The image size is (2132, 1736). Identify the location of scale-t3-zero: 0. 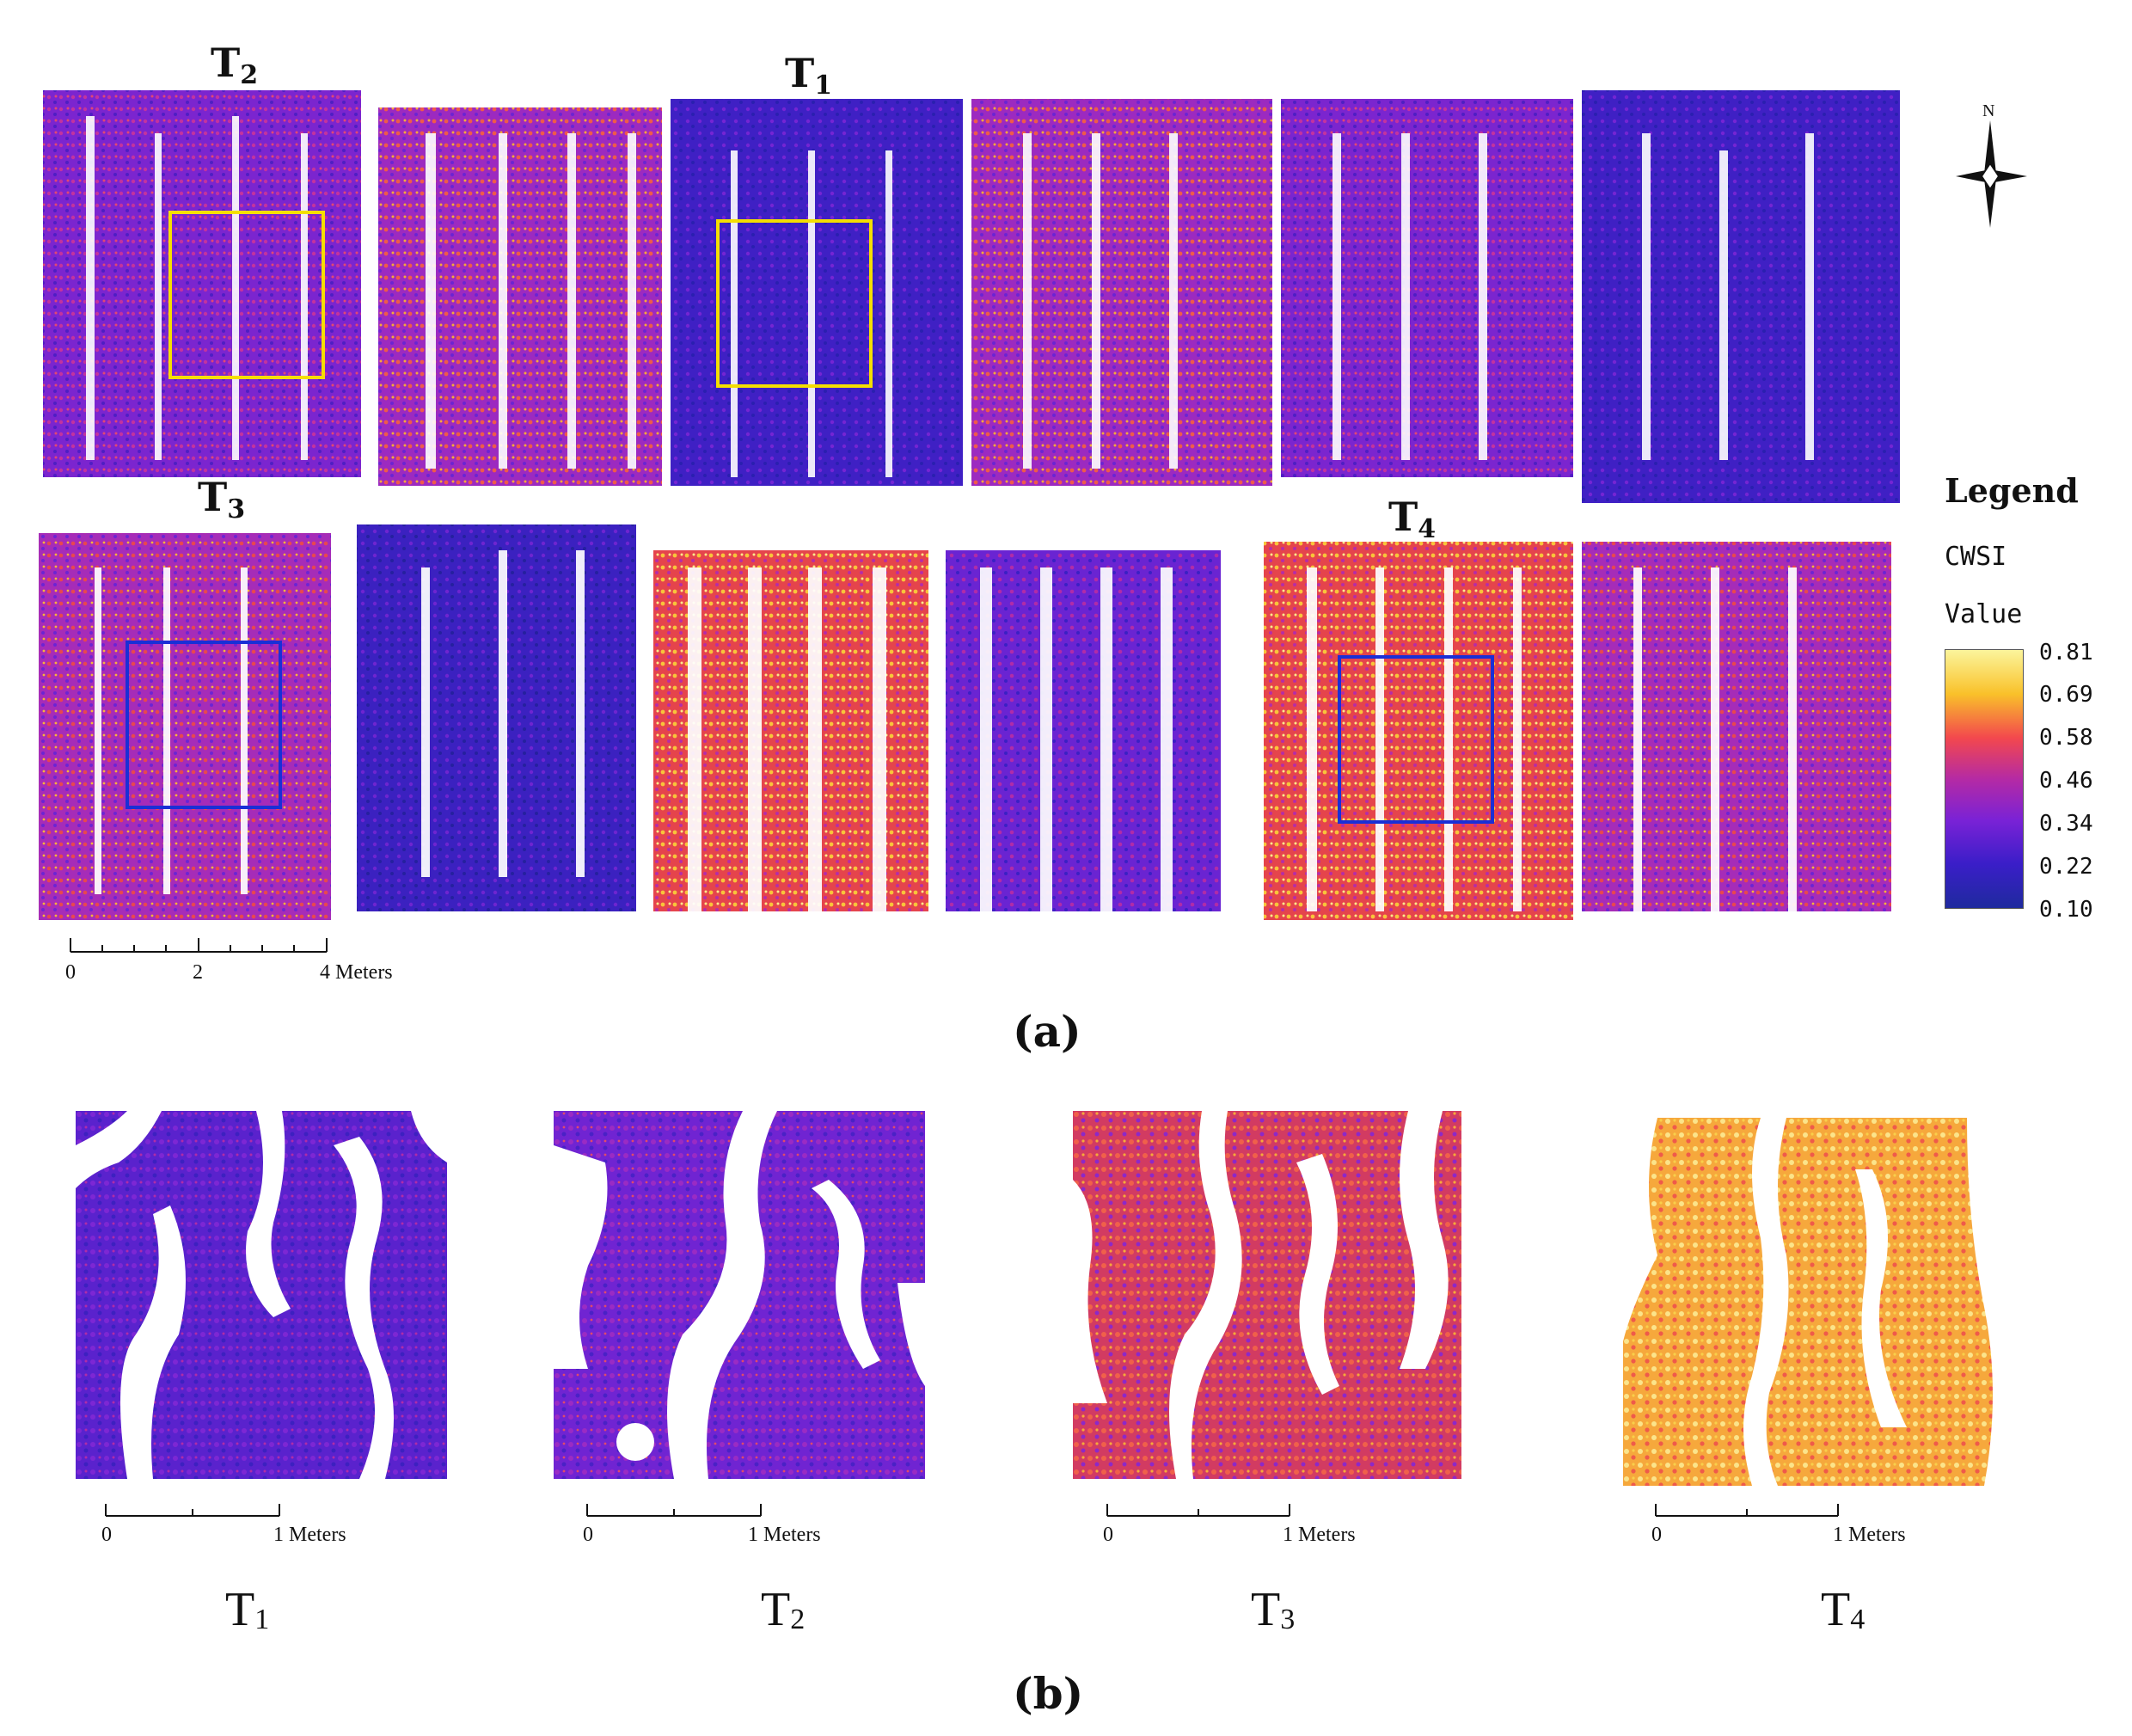
(1108, 1535).